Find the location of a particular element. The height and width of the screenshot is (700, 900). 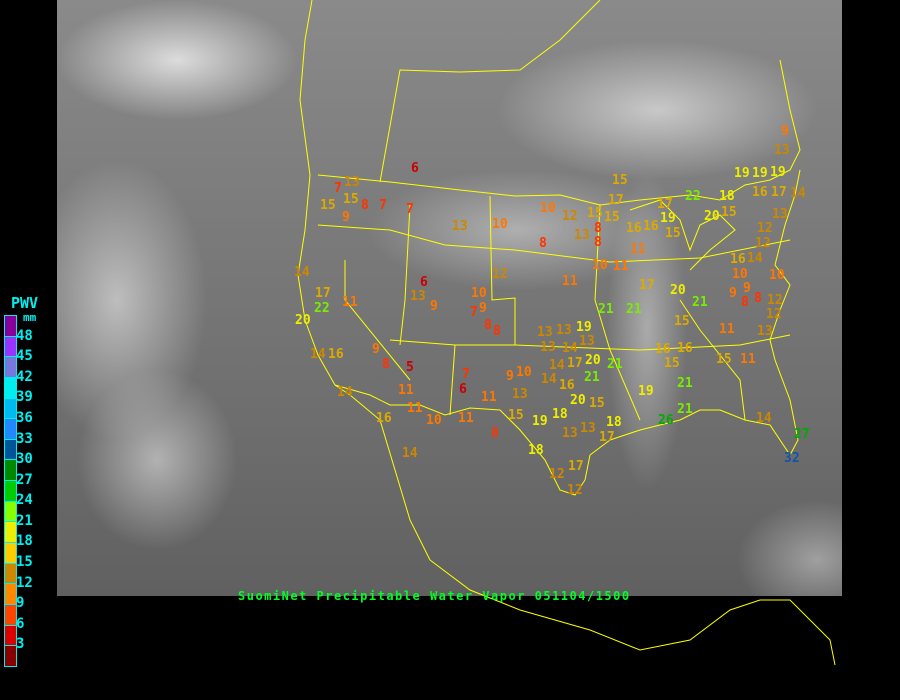

legend-tick-label: 42 is located at coordinates (24, 376).